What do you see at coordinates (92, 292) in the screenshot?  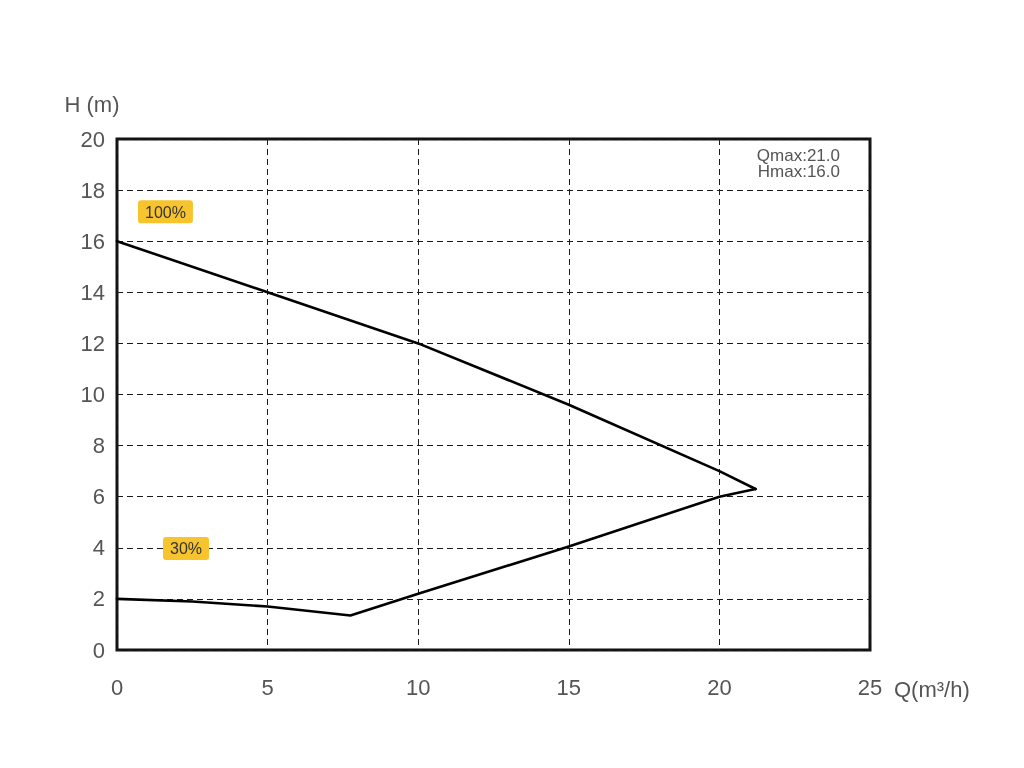 I see `y-tick-label: 14` at bounding box center [92, 292].